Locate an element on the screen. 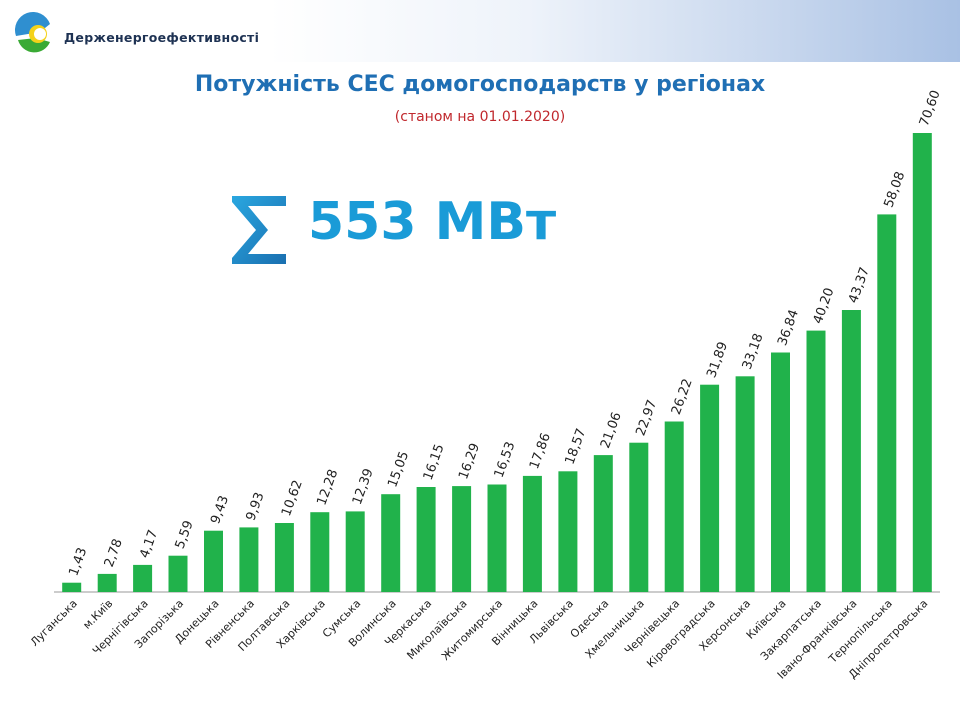  data-label: 18,57 is located at coordinates (576, 447).